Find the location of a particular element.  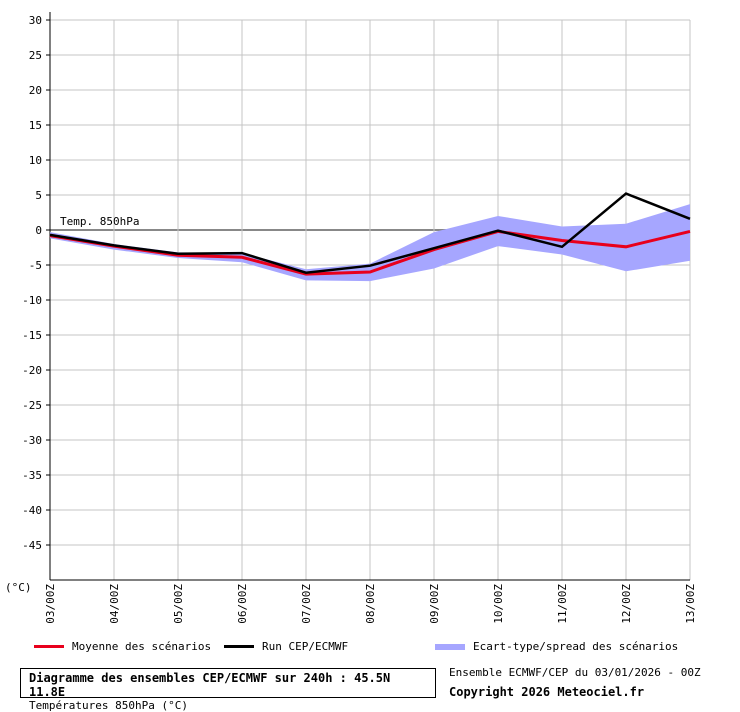

y-tick-label: 5 is located at coordinates (38, 195).